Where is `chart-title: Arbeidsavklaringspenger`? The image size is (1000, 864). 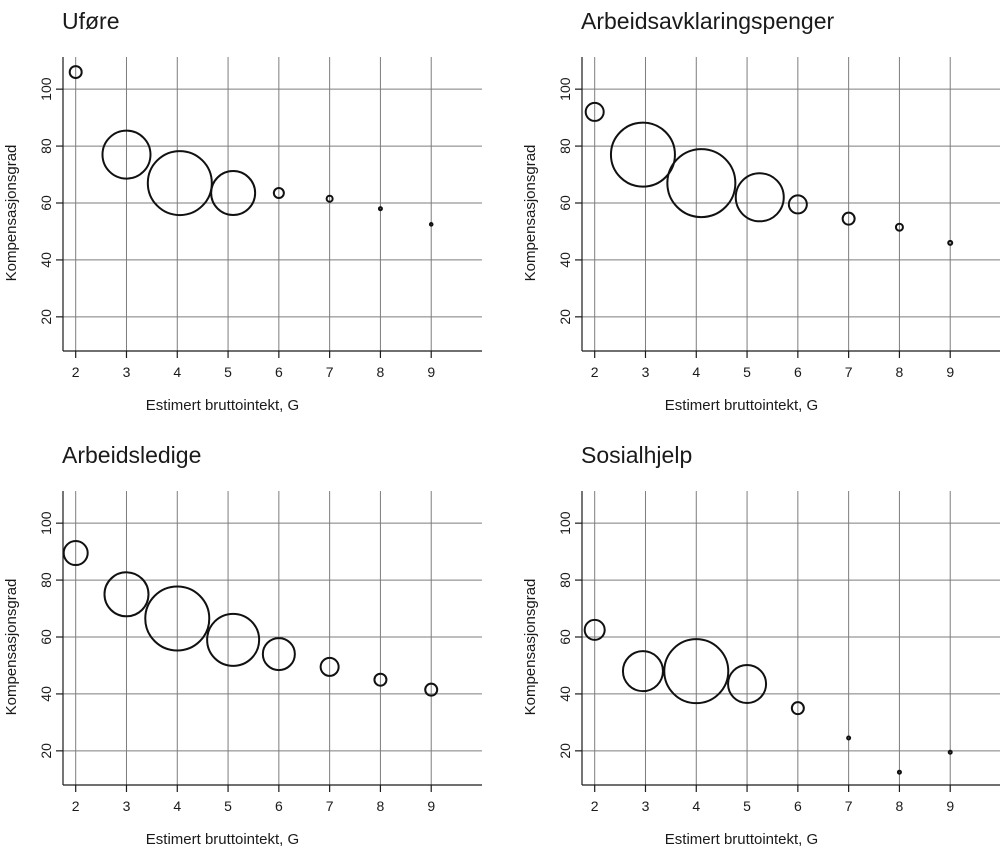
chart-title: Arbeidsavklaringspenger is located at coordinates (708, 21).